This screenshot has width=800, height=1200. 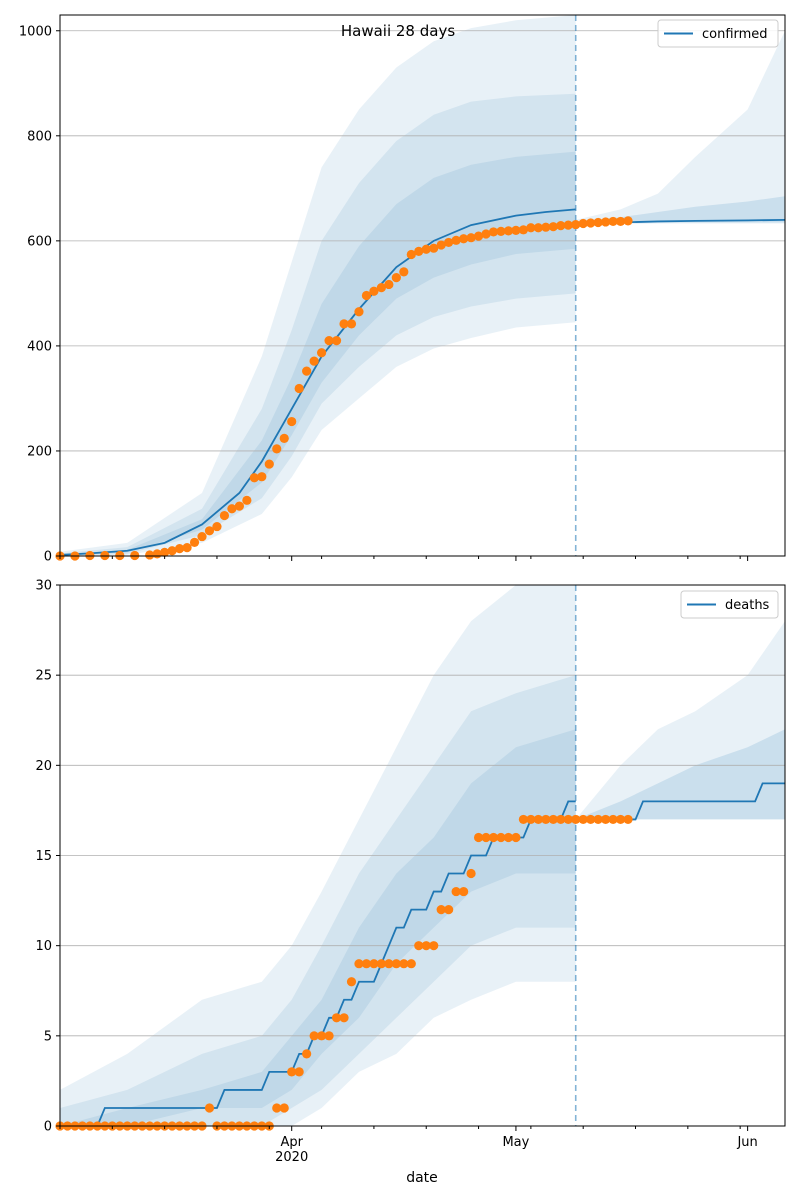 I want to click on legend-label-confirmed: confirmed, so click(x=735, y=34).